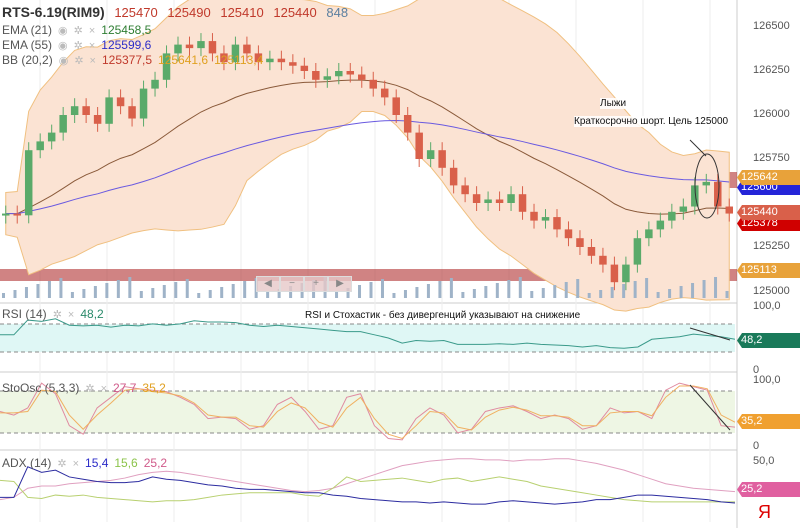 This screenshot has height=528, width=800. Describe the element at coordinates (41, 388) in the screenshot. I see `sto-label: StoOsc (5,3,3)` at that location.